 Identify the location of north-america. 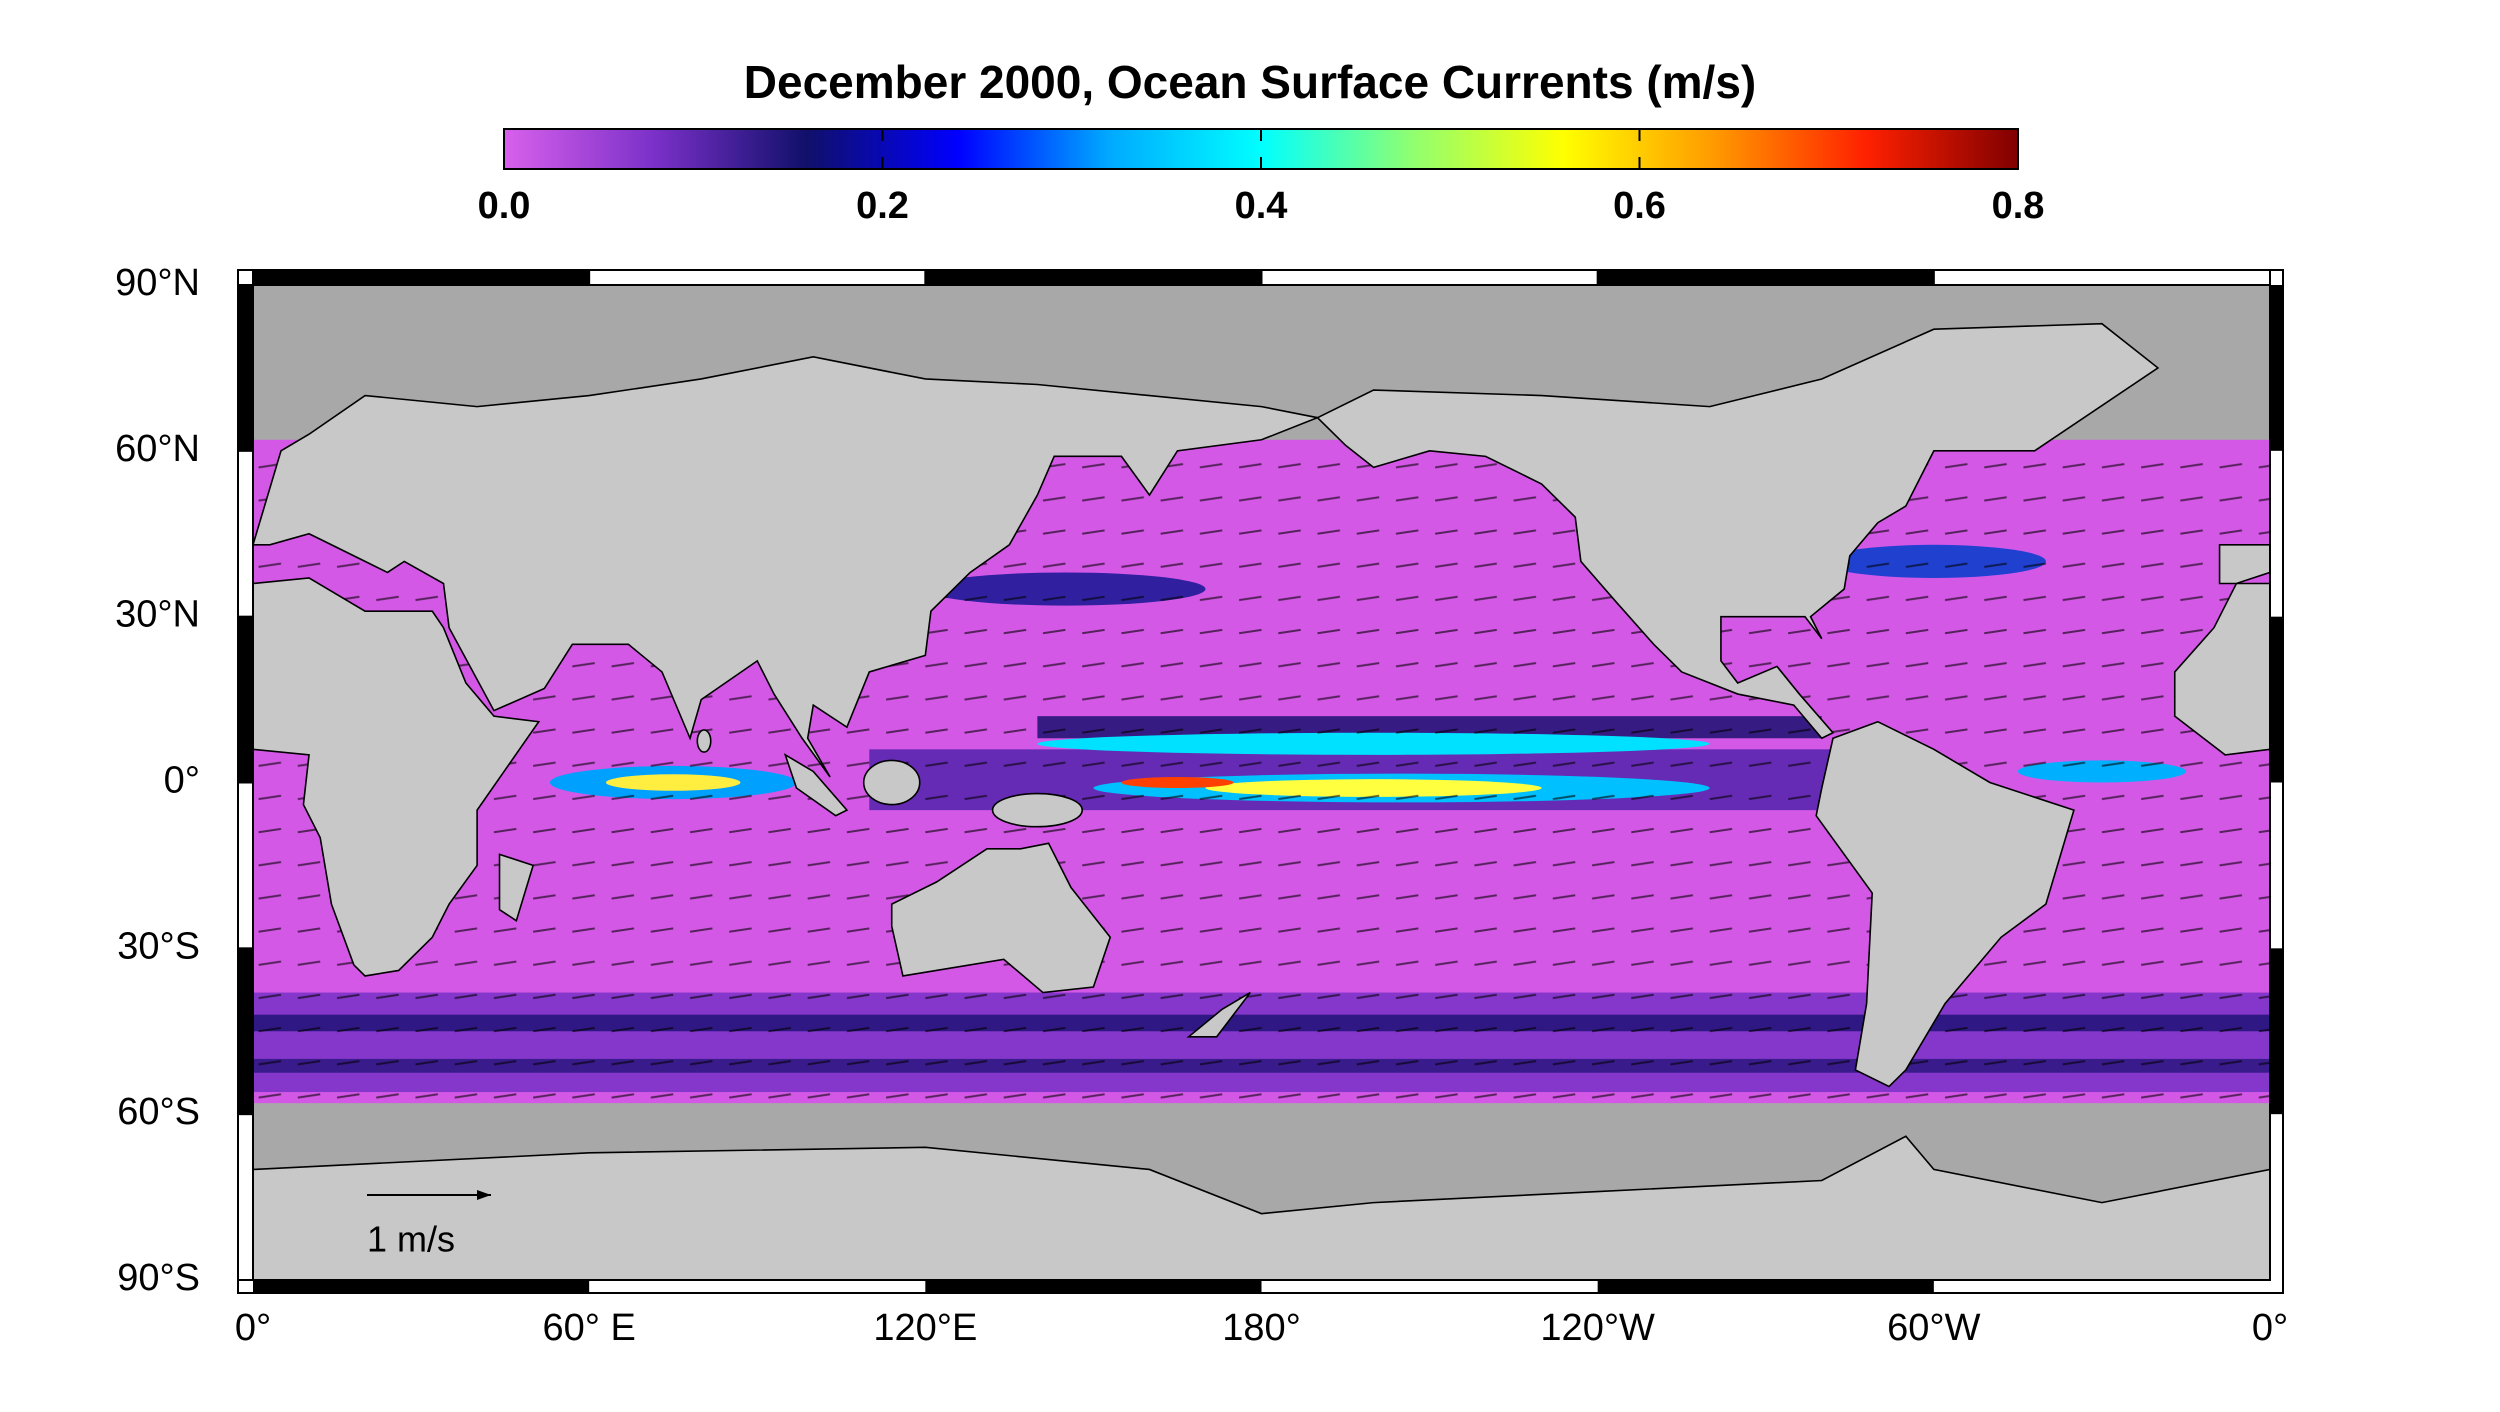
(1738, 531).